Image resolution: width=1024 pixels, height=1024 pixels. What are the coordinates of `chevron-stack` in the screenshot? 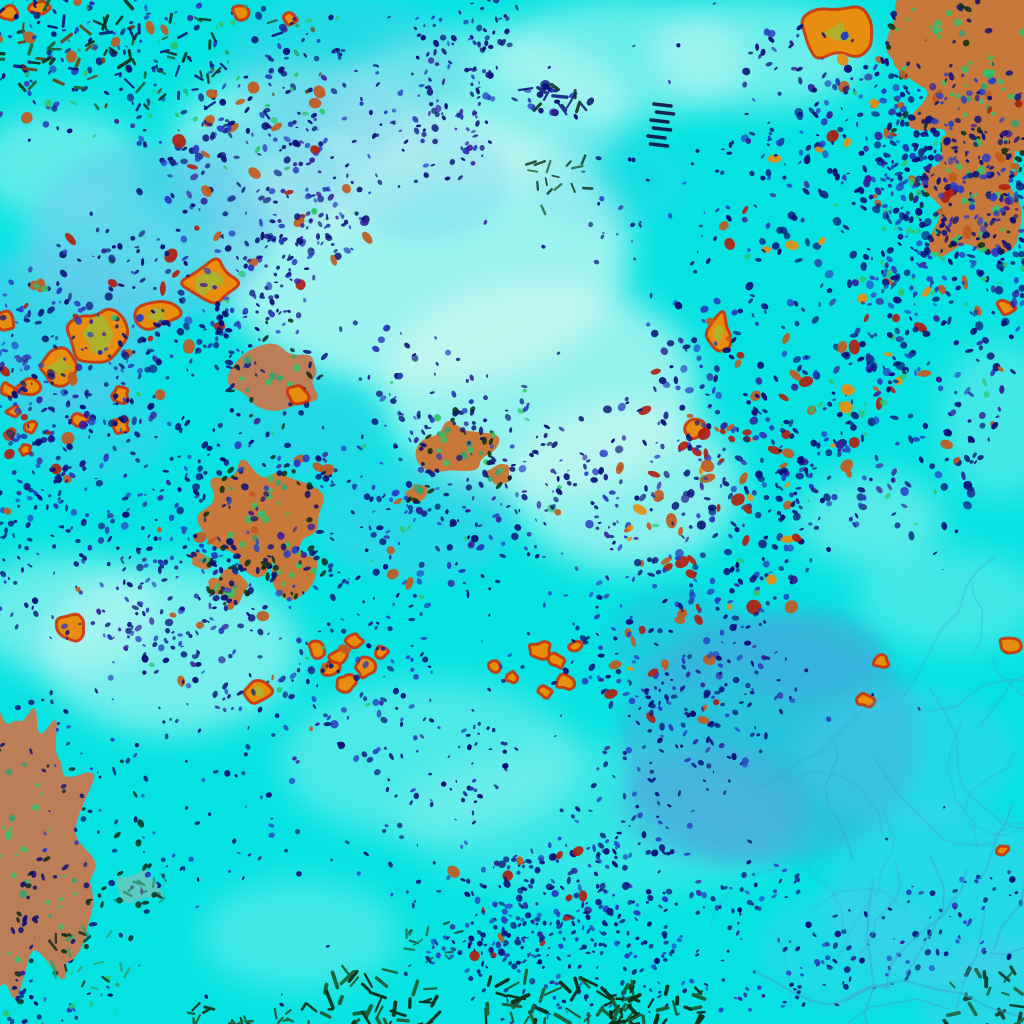 It's located at (661, 125).